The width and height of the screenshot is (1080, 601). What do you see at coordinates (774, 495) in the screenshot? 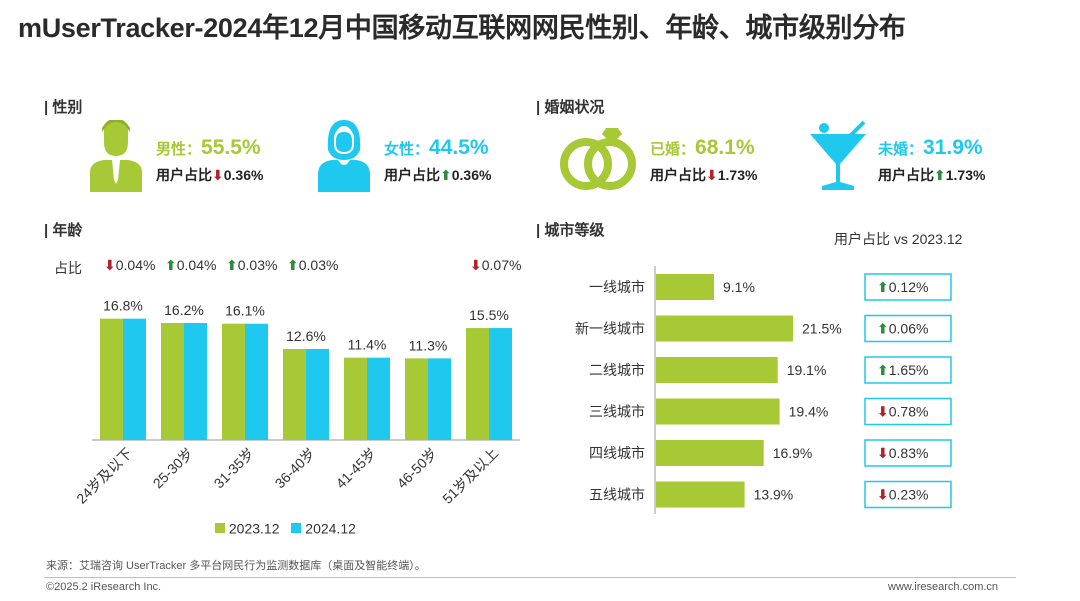
I see `city-data-label: 13.9%` at bounding box center [774, 495].